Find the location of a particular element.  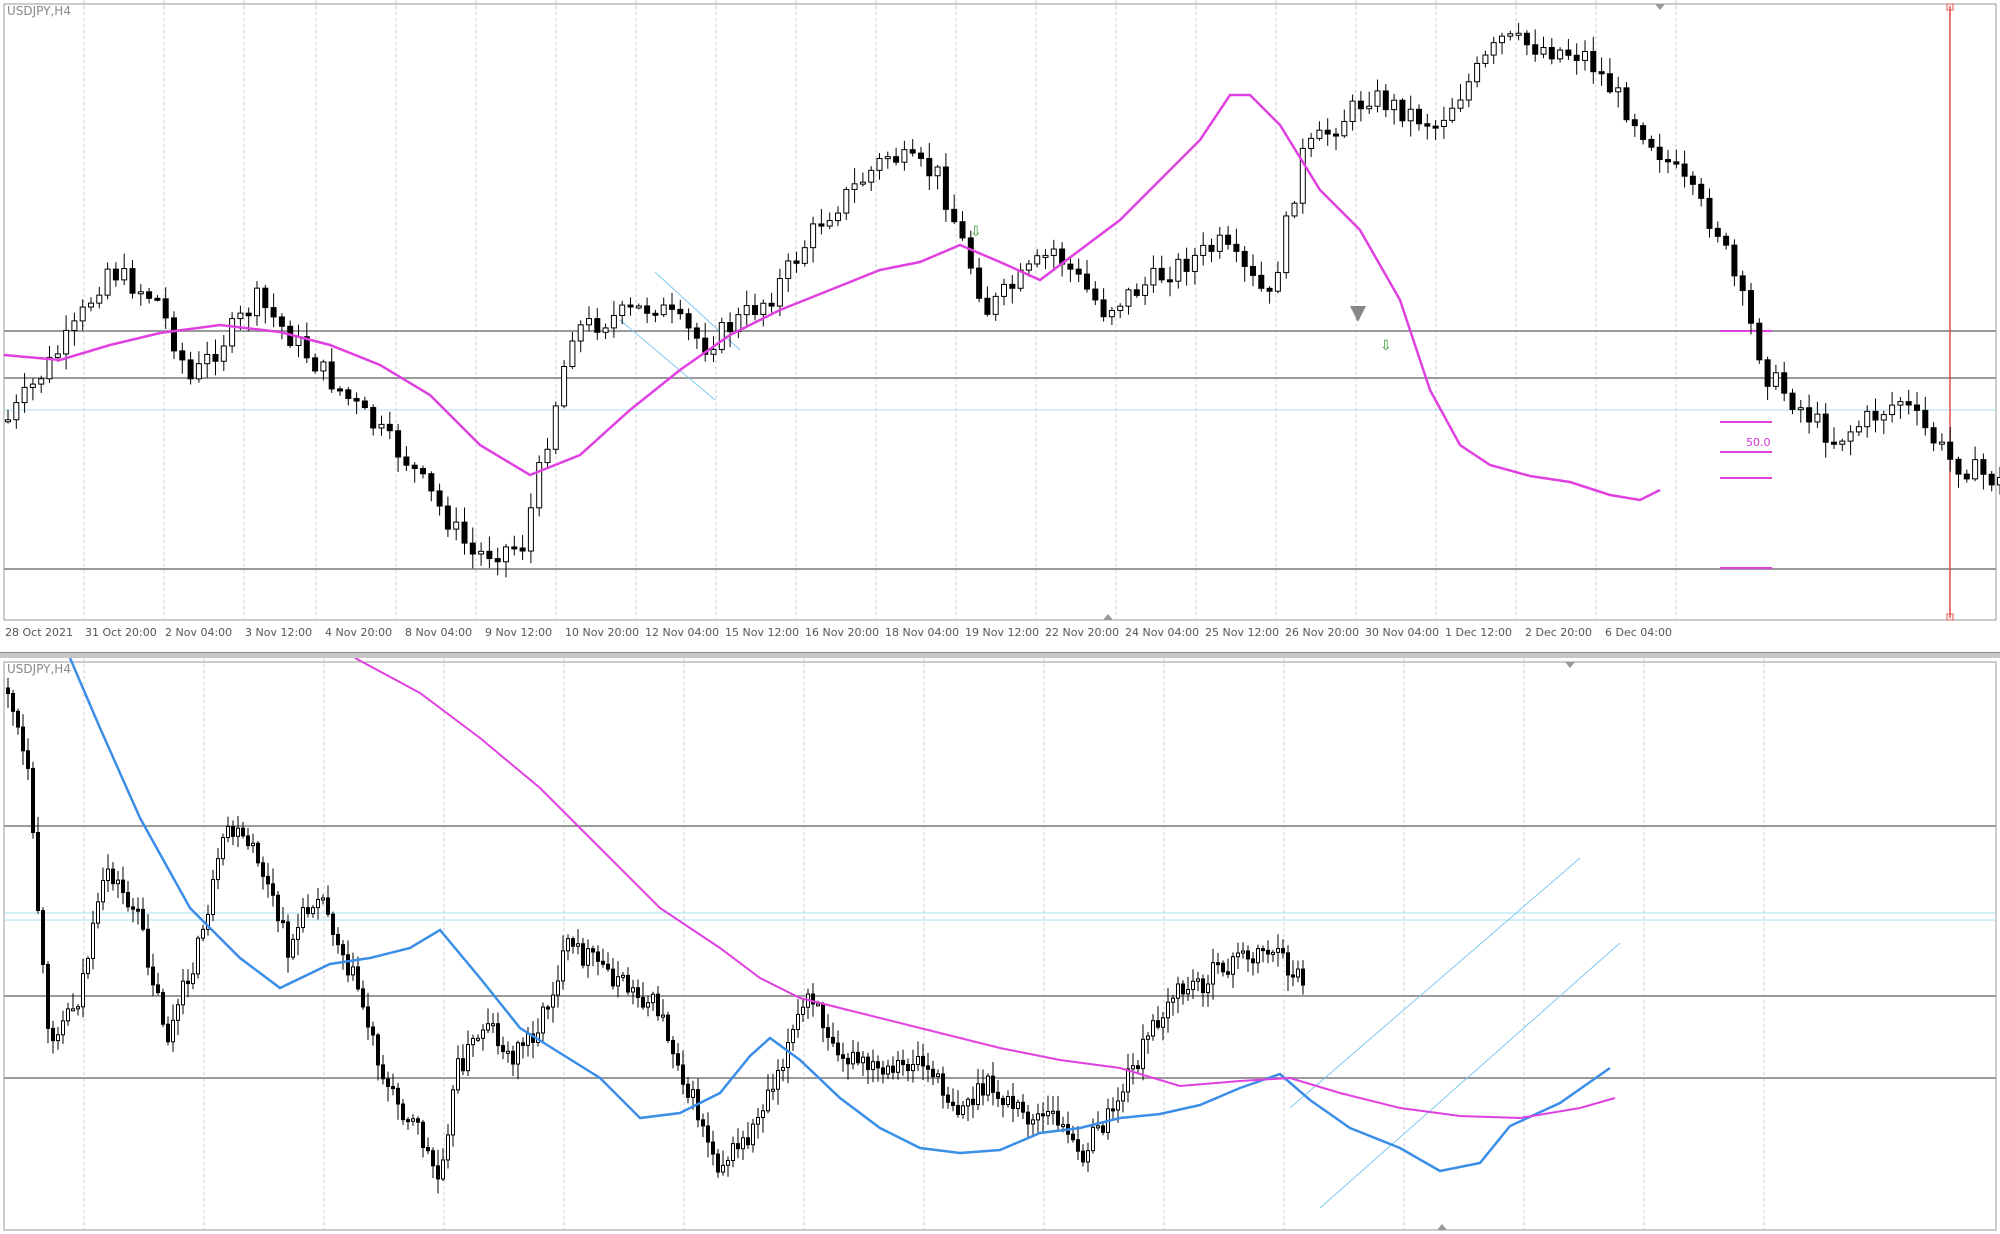

down-arrow-signal: ⇩ is located at coordinates (976, 232).